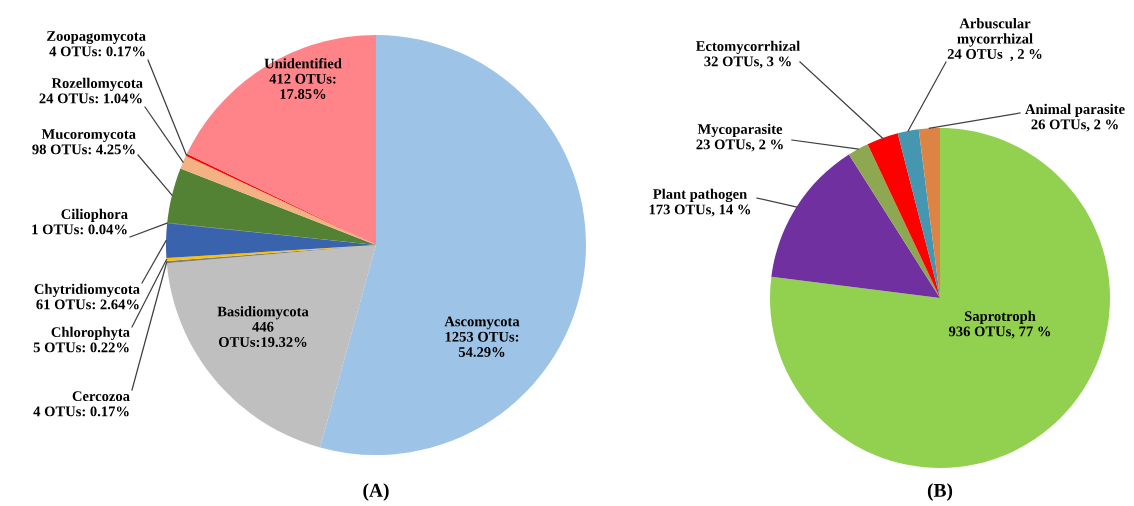 The height and width of the screenshot is (506, 1134). Describe the element at coordinates (302, 86) in the screenshot. I see `data-label: 412 OTUs: 17.85%` at that location.